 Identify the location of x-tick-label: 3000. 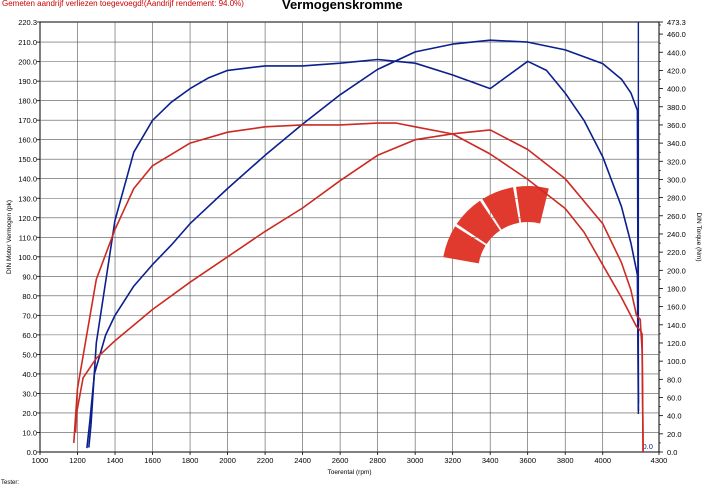
(415, 460).